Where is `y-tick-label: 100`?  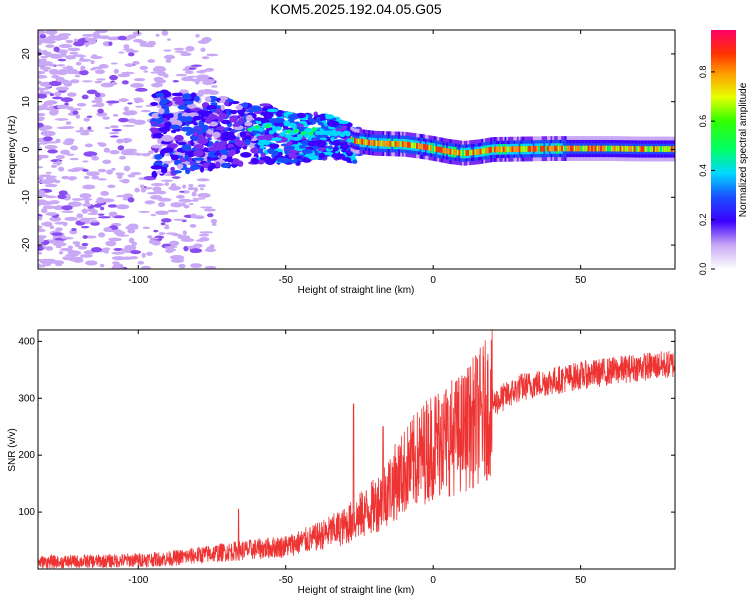 y-tick-label: 100 is located at coordinates (26, 512).